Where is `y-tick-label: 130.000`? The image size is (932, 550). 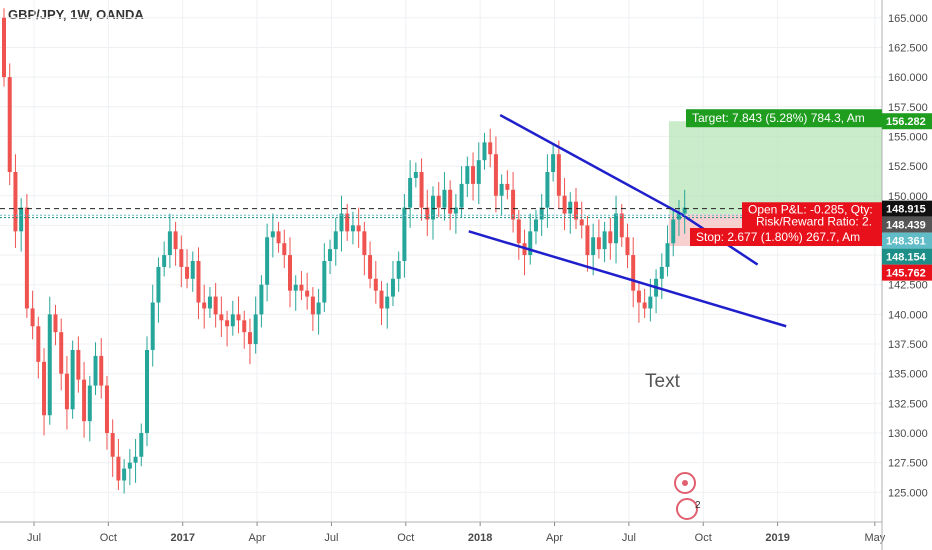
y-tick-label: 130.000 is located at coordinates (908, 434).